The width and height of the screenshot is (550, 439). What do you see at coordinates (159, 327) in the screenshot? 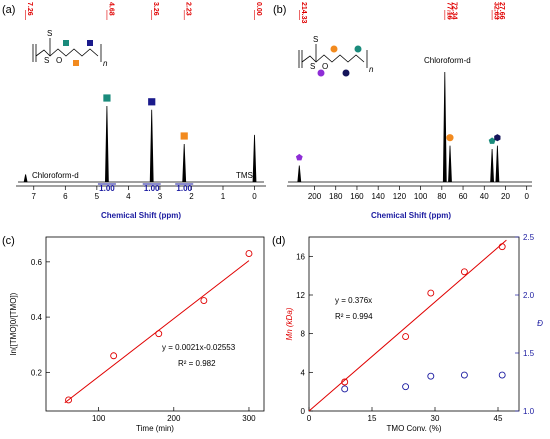
I see `c-points` at bounding box center [159, 327].